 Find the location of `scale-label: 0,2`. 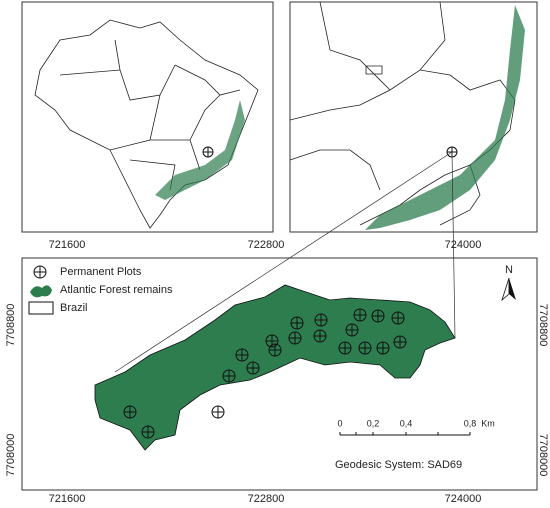

scale-label: 0,2 is located at coordinates (373, 423).